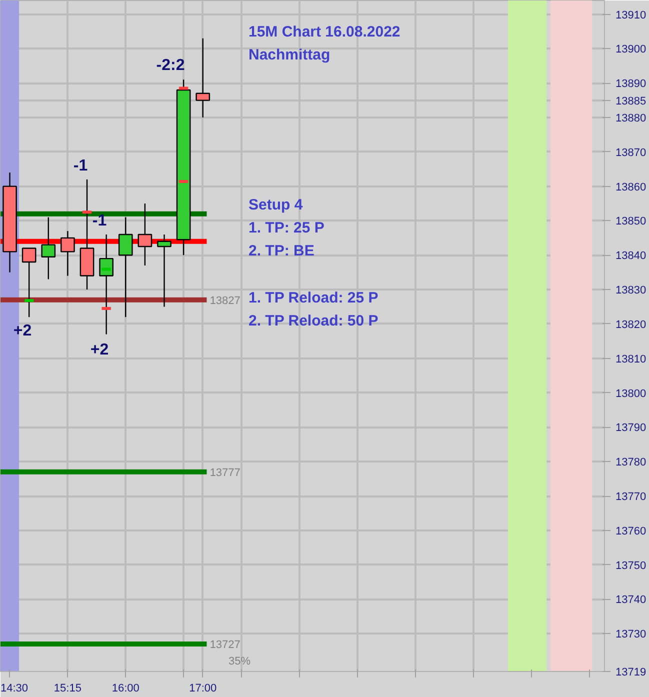 This screenshot has height=697, width=649. Describe the element at coordinates (631, 428) in the screenshot. I see `y-tick-label: 13790` at that location.